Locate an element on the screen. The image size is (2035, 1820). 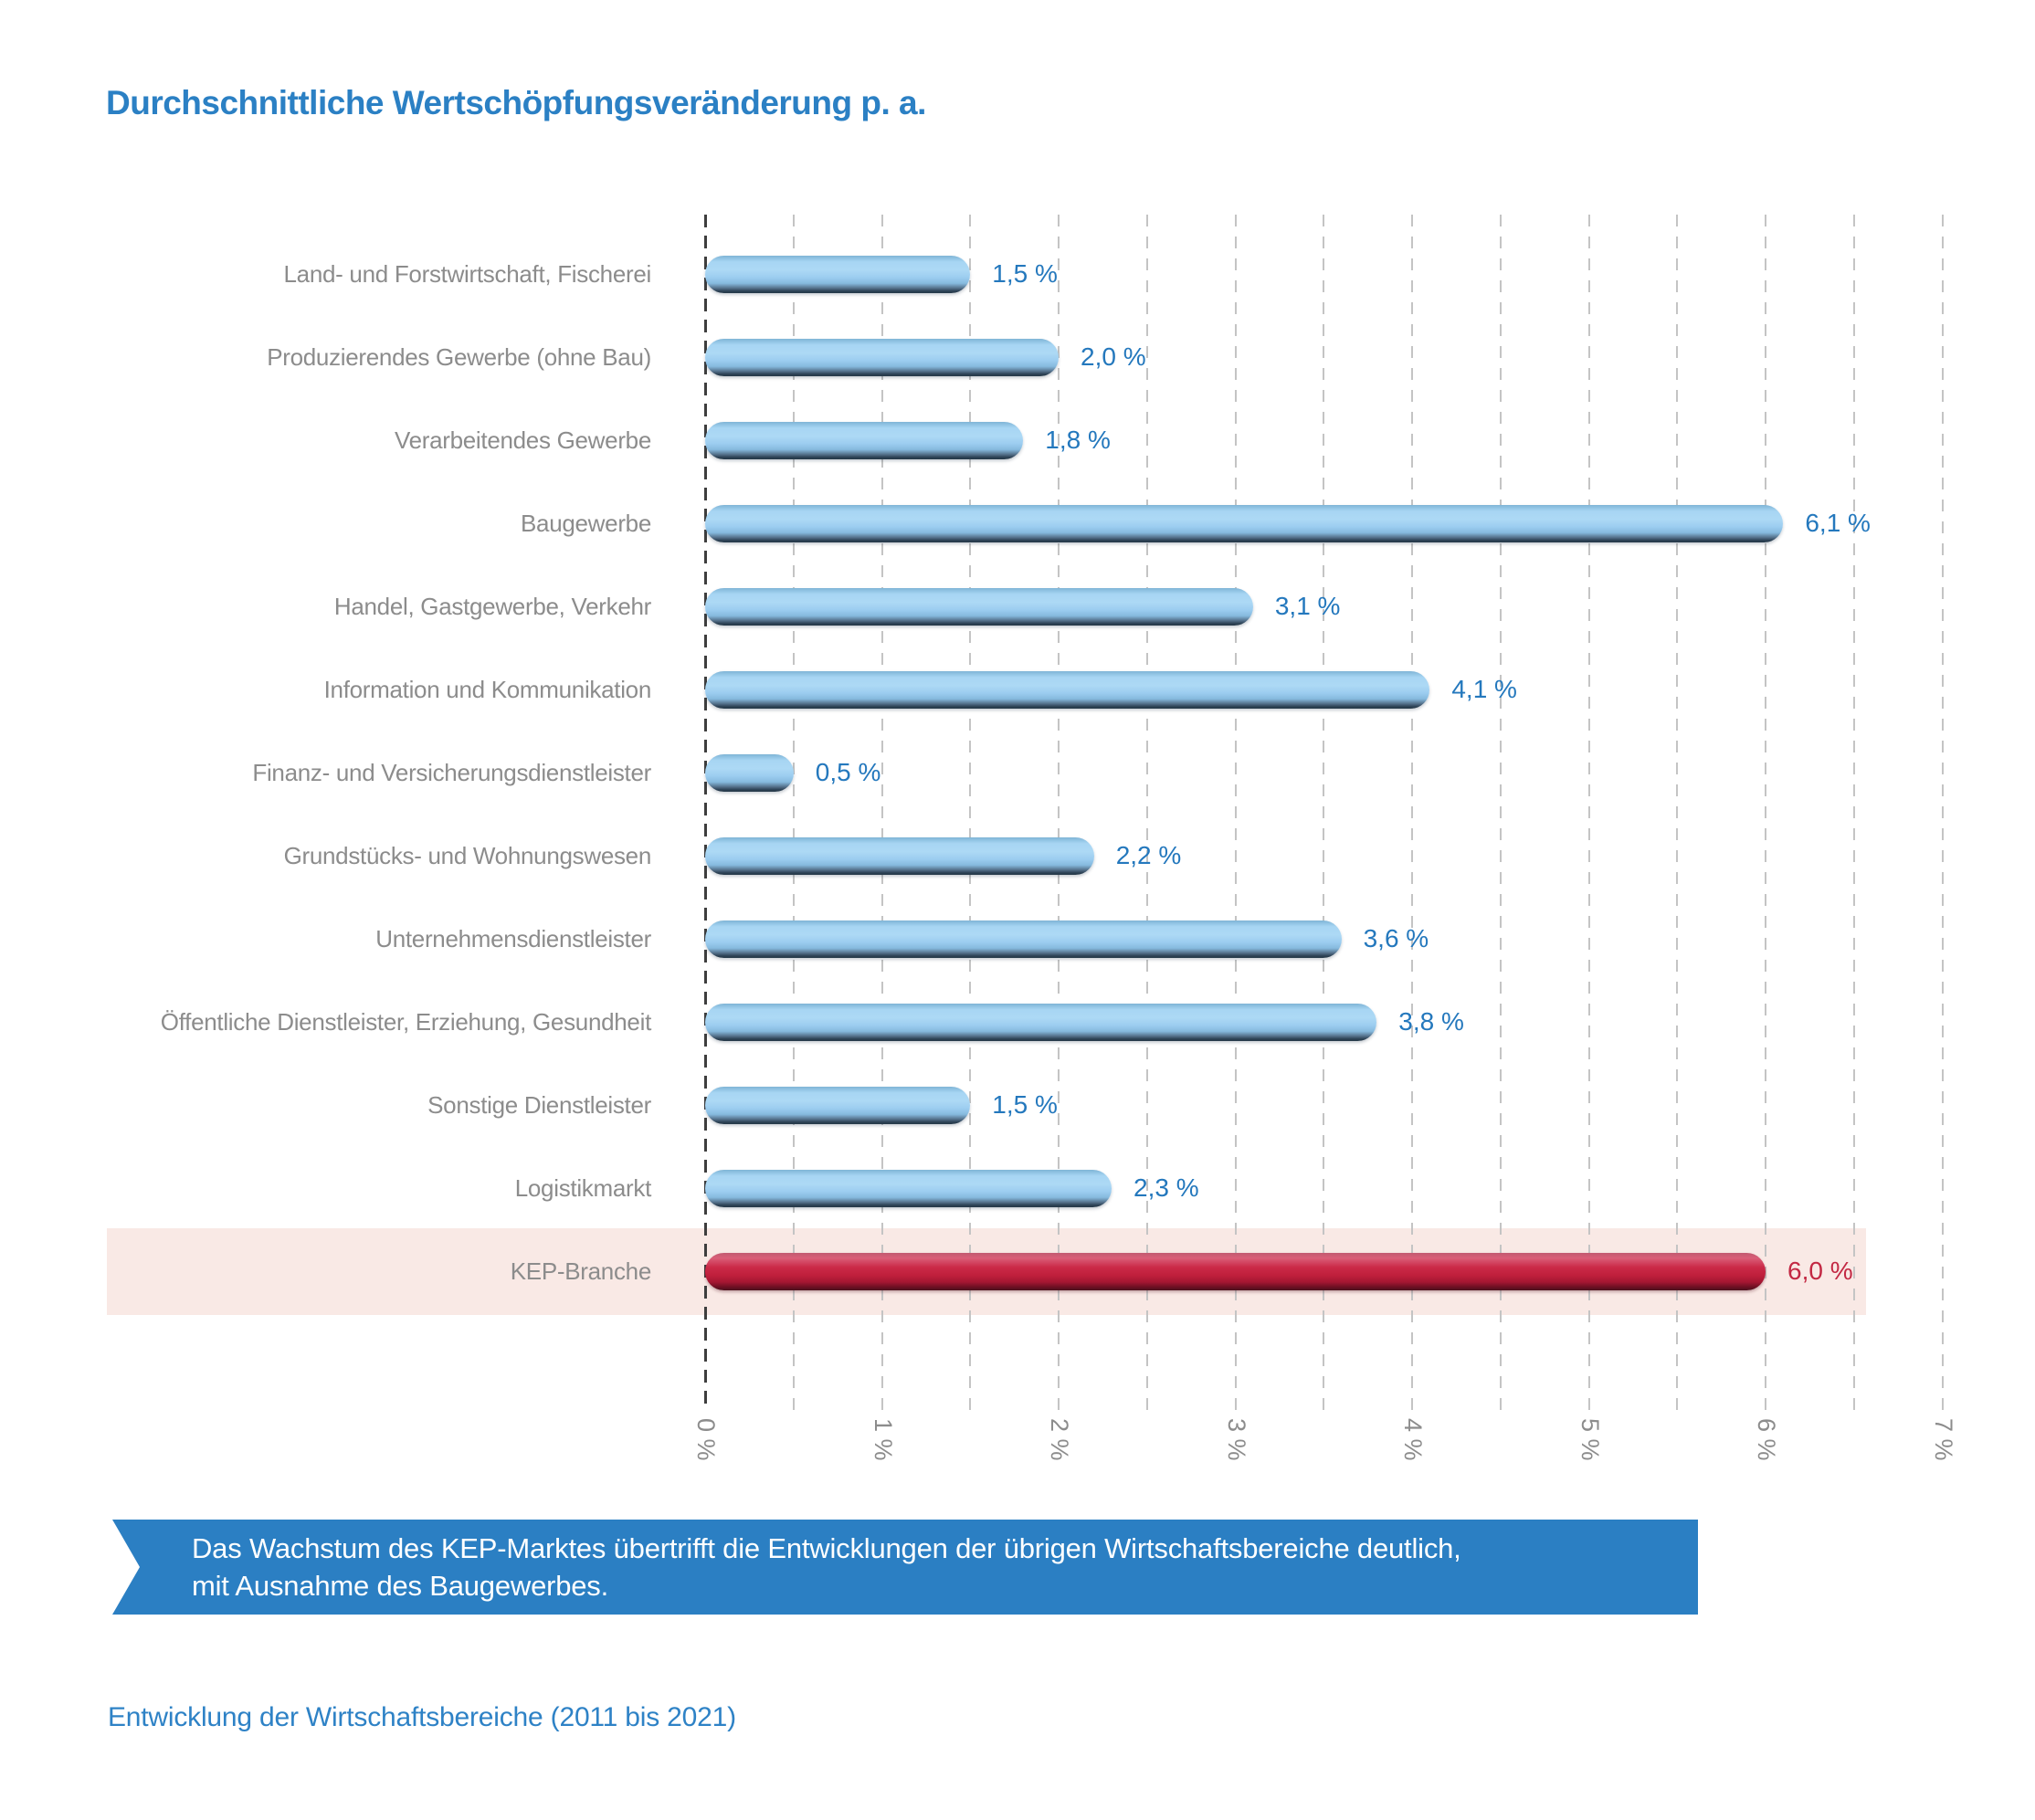
category-label: Logistikmarkt is located at coordinates (583, 1188).